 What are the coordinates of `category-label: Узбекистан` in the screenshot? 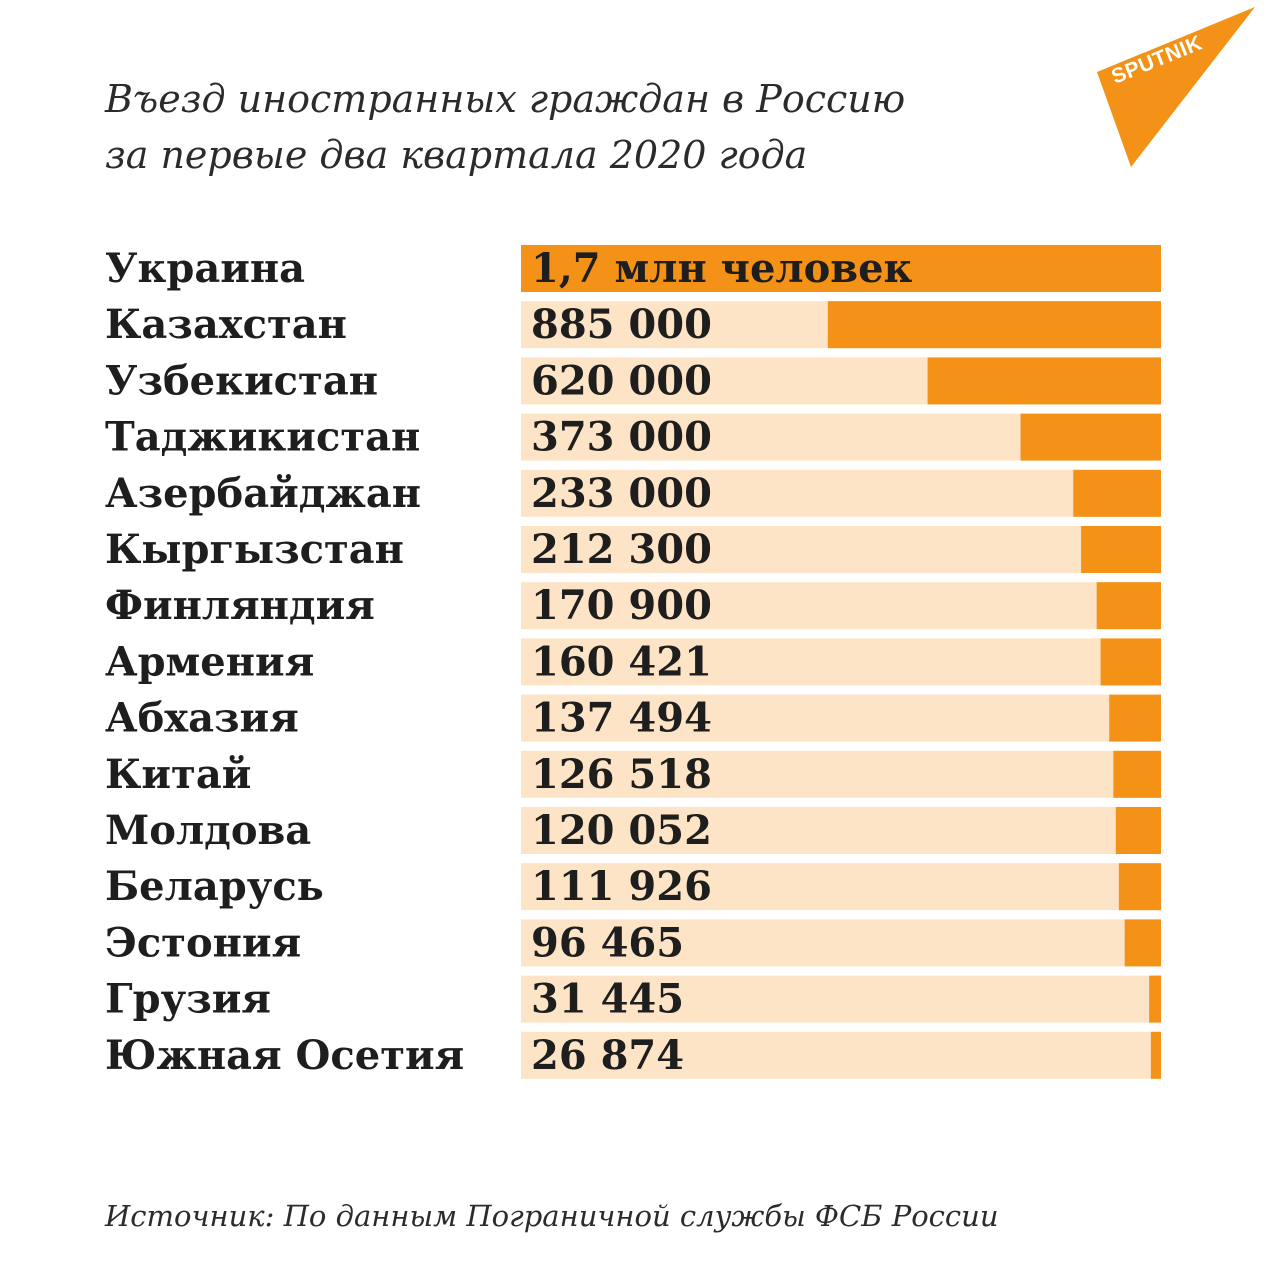 It's located at (241, 380).